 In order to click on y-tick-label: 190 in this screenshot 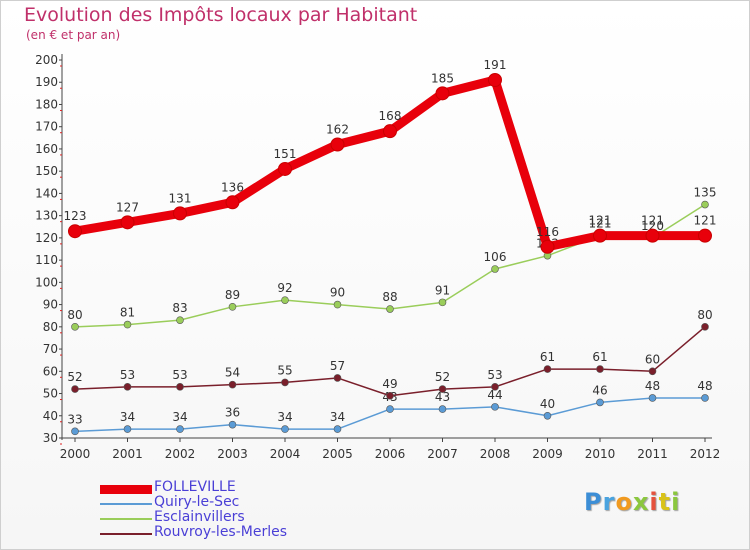, I will do `click(46, 82)`.